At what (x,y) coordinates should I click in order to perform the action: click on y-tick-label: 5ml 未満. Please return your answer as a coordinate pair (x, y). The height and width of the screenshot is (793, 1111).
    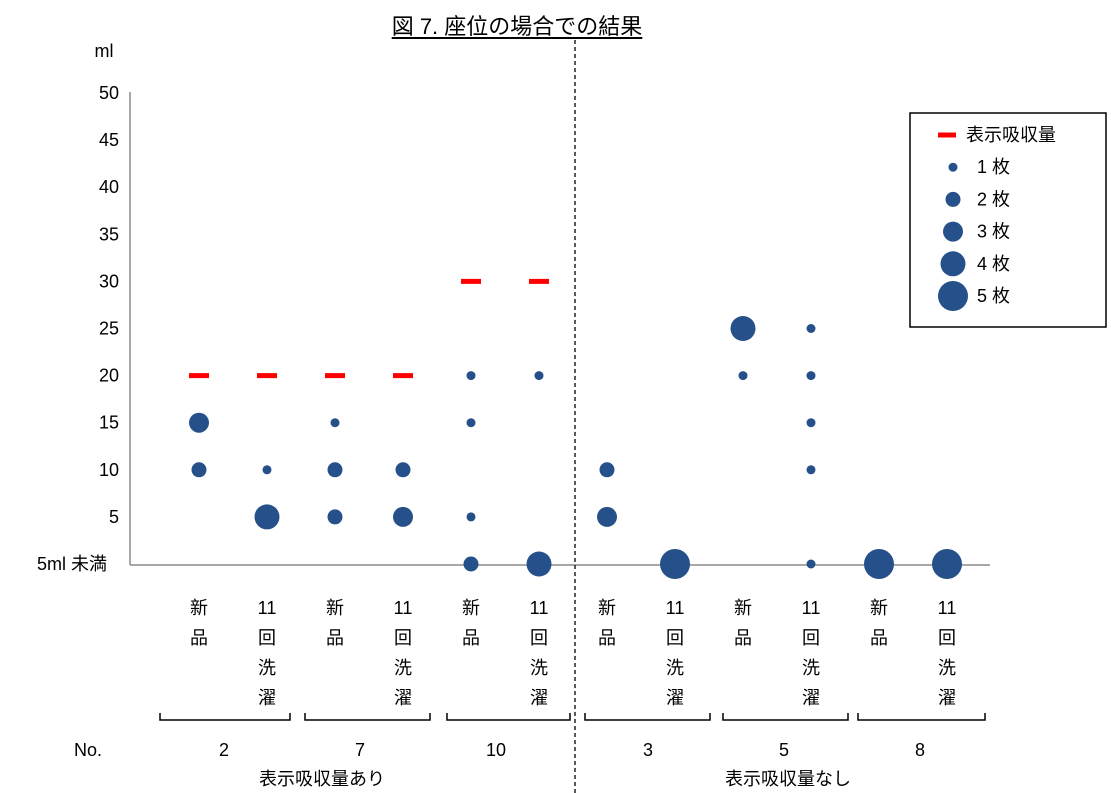
    Looking at the image, I should click on (72, 564).